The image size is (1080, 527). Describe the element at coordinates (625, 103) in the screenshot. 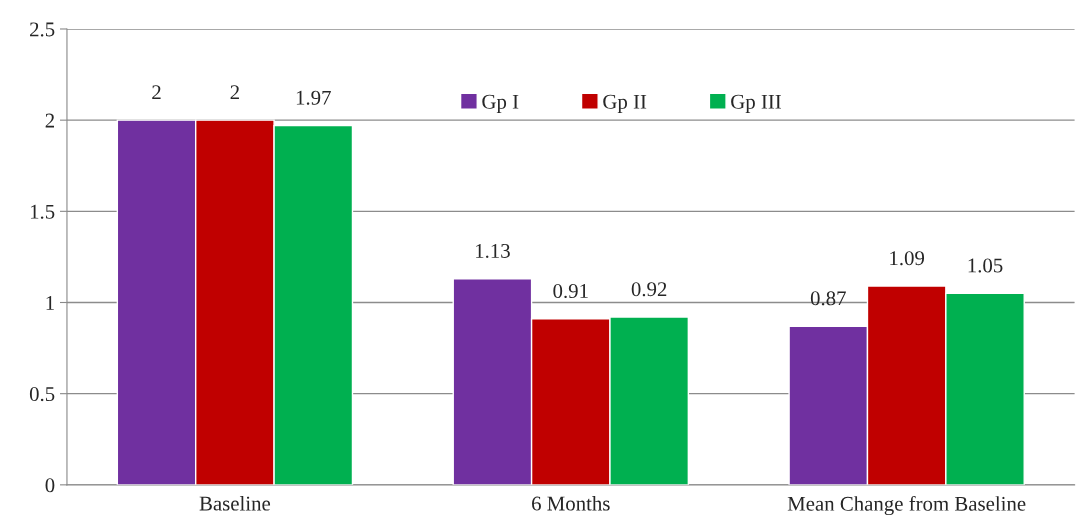

I see `legend-label: Gp II` at that location.